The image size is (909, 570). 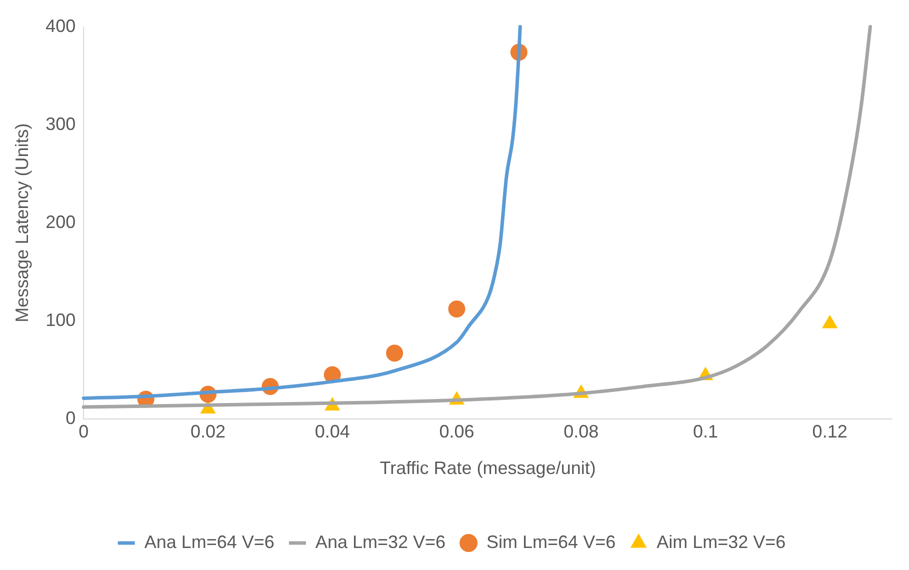 I want to click on x-tick-label: 0.12, so click(x=830, y=432).